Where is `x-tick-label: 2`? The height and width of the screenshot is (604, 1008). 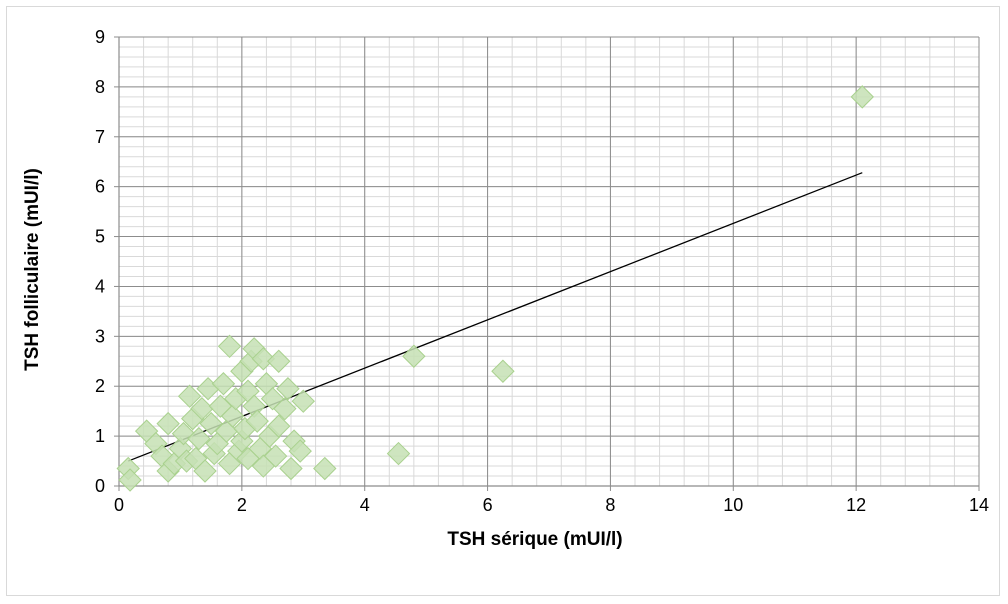
x-tick-label: 2 is located at coordinates (242, 505).